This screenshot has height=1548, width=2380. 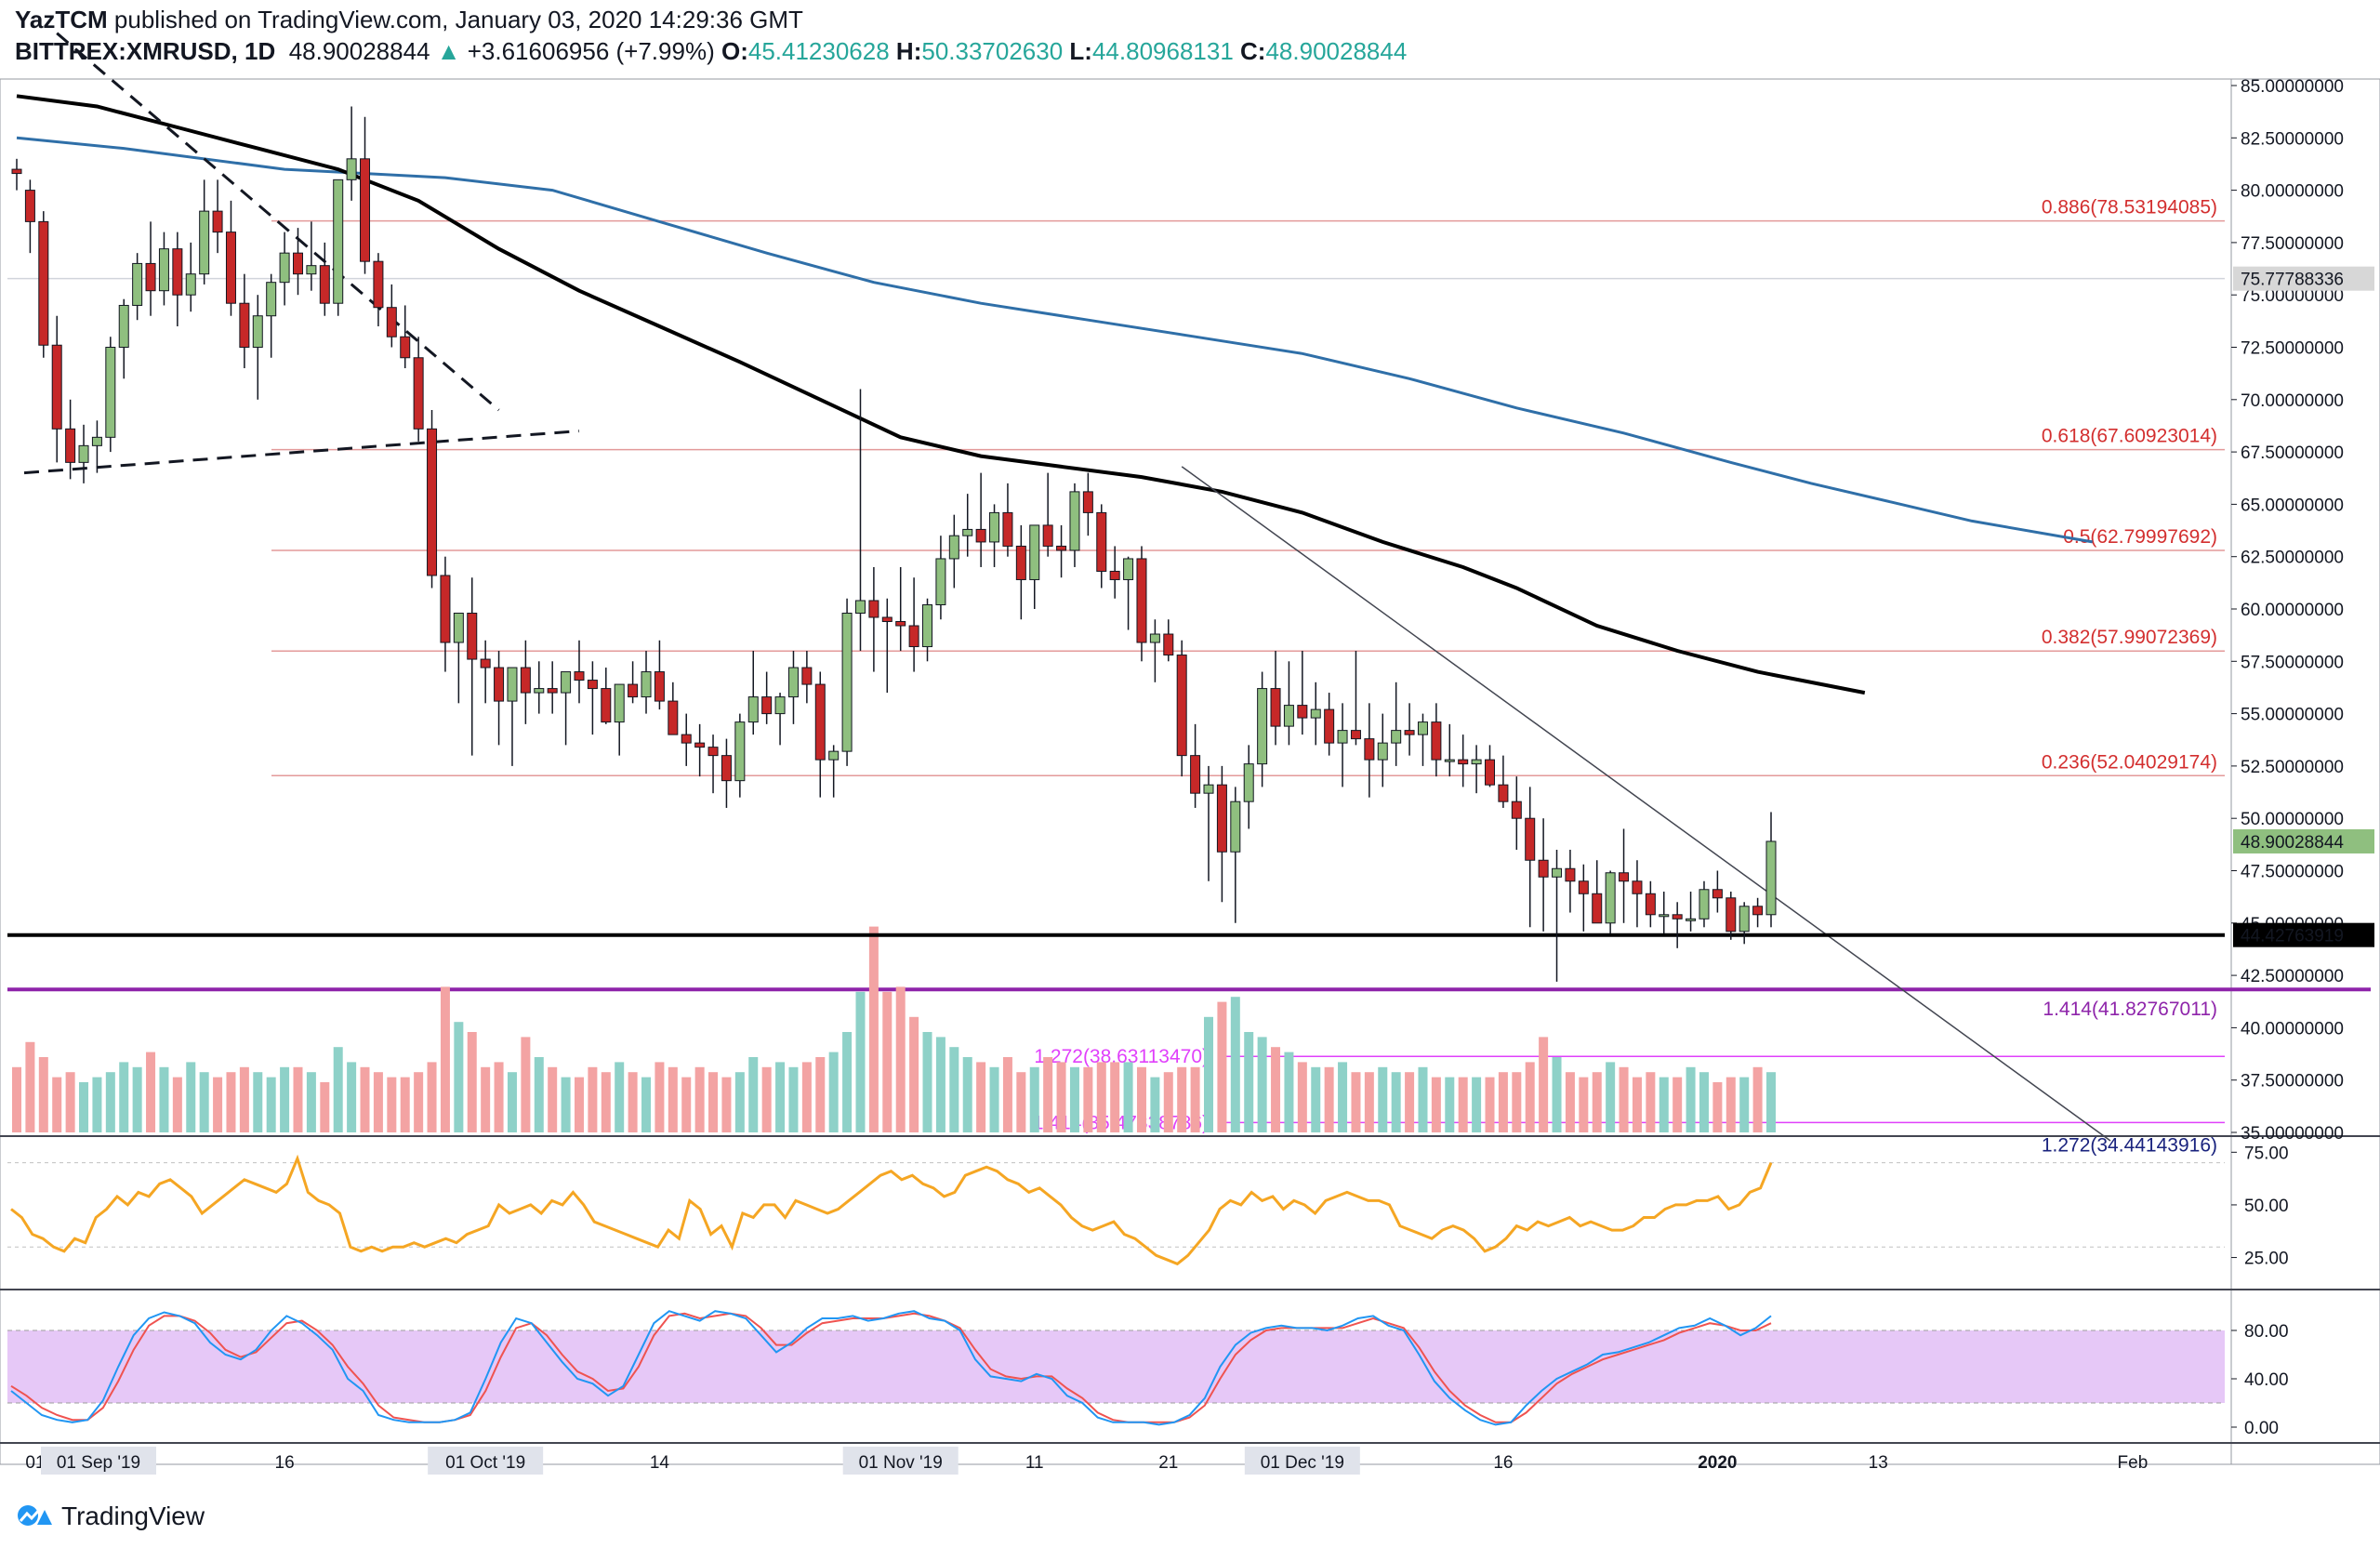 What do you see at coordinates (61, 19) in the screenshot?
I see `author-name: YazTCM` at bounding box center [61, 19].